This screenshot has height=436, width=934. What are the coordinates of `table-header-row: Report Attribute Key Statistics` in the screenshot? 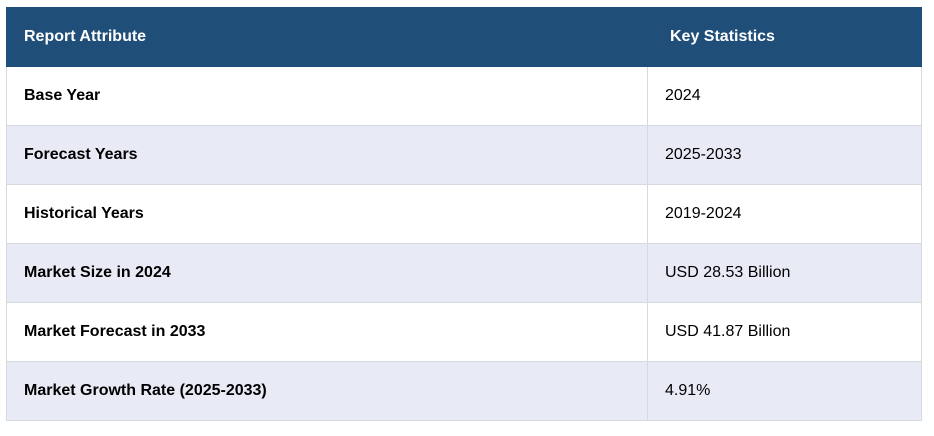 It's located at (464, 37).